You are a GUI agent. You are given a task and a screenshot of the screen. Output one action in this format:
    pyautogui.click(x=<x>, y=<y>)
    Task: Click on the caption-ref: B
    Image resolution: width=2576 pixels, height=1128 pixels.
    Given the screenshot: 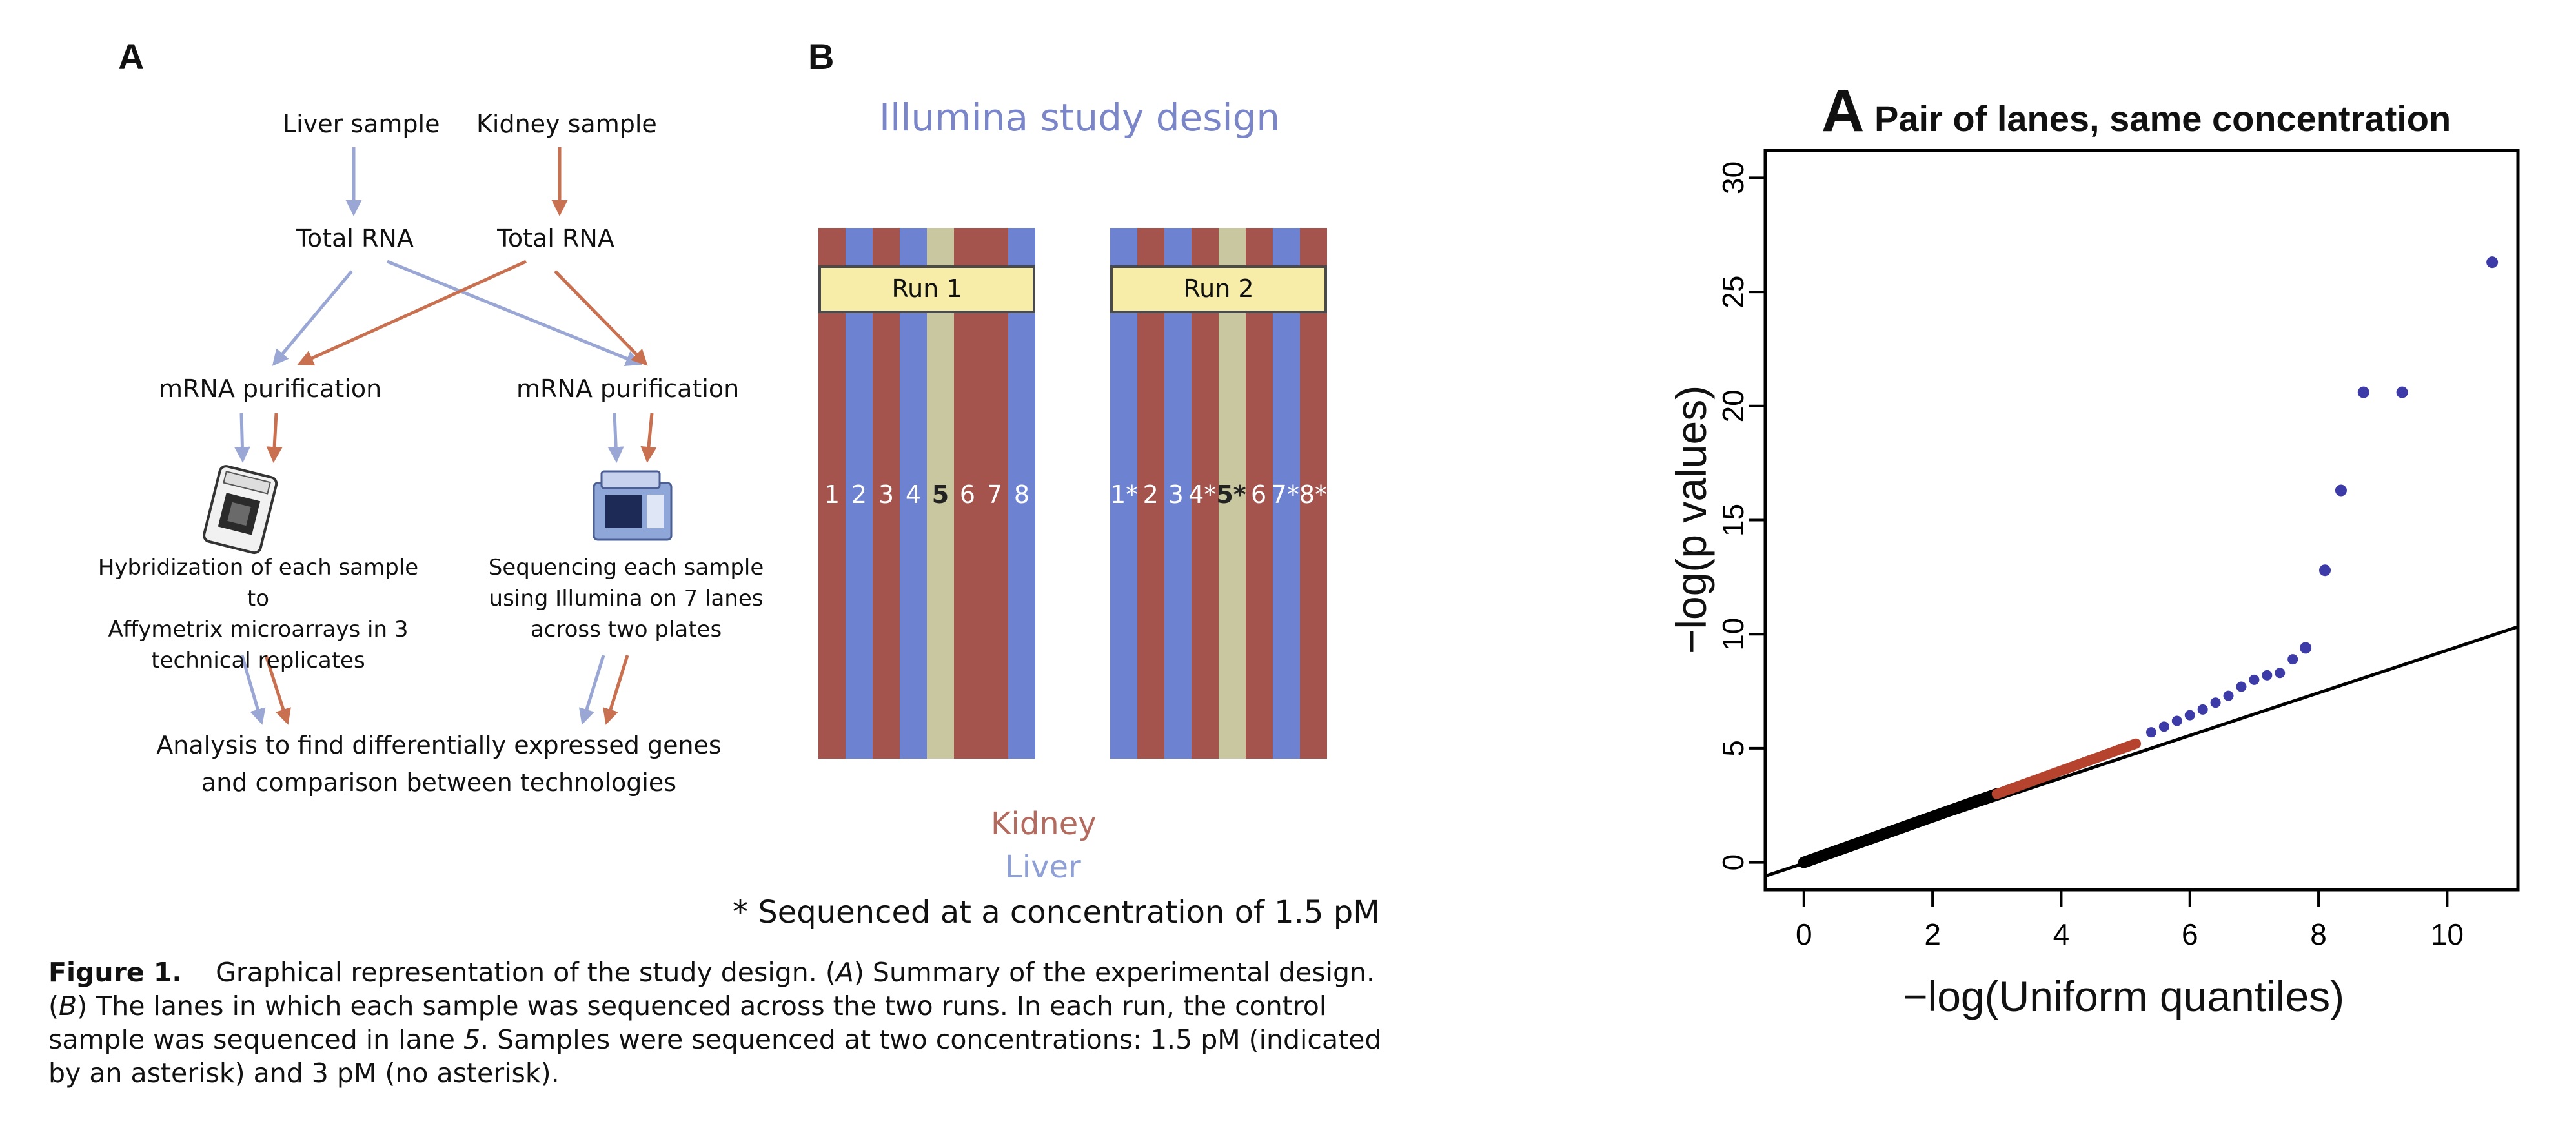 What is the action you would take?
    pyautogui.click(x=68, y=1005)
    